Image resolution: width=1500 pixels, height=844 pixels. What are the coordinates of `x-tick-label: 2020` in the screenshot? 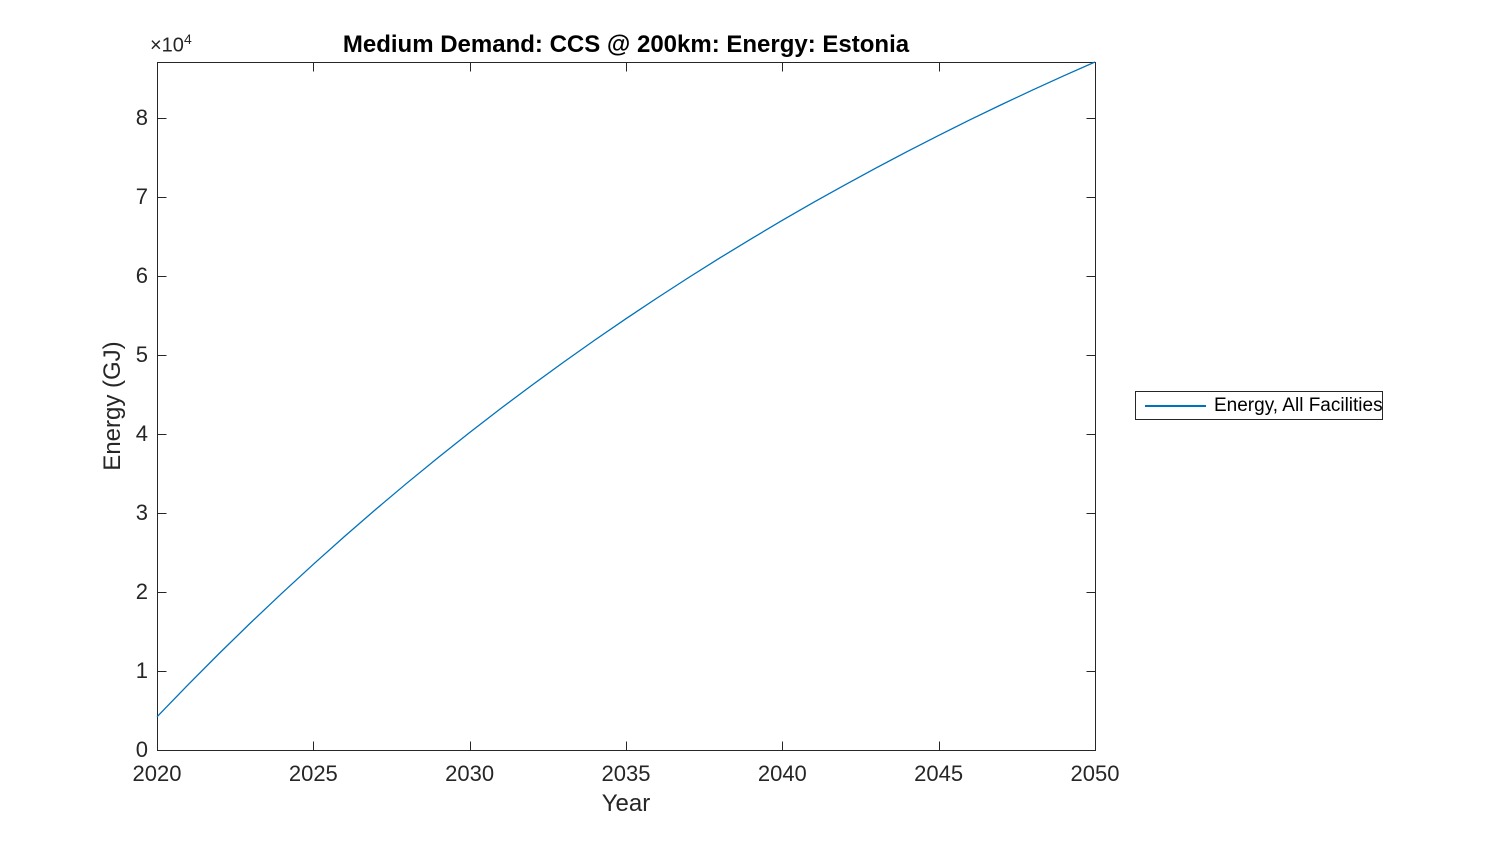 It's located at (157, 773).